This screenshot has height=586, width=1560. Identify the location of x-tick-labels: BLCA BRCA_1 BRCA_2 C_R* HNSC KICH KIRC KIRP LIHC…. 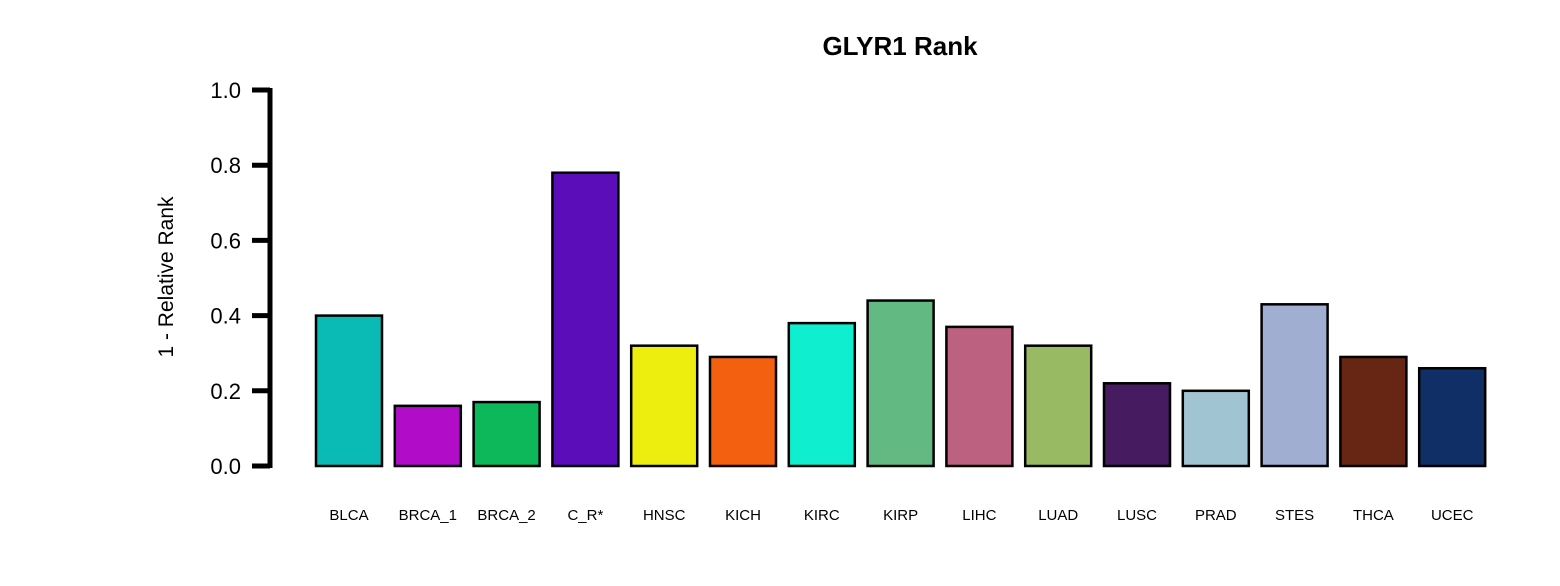
(901, 515).